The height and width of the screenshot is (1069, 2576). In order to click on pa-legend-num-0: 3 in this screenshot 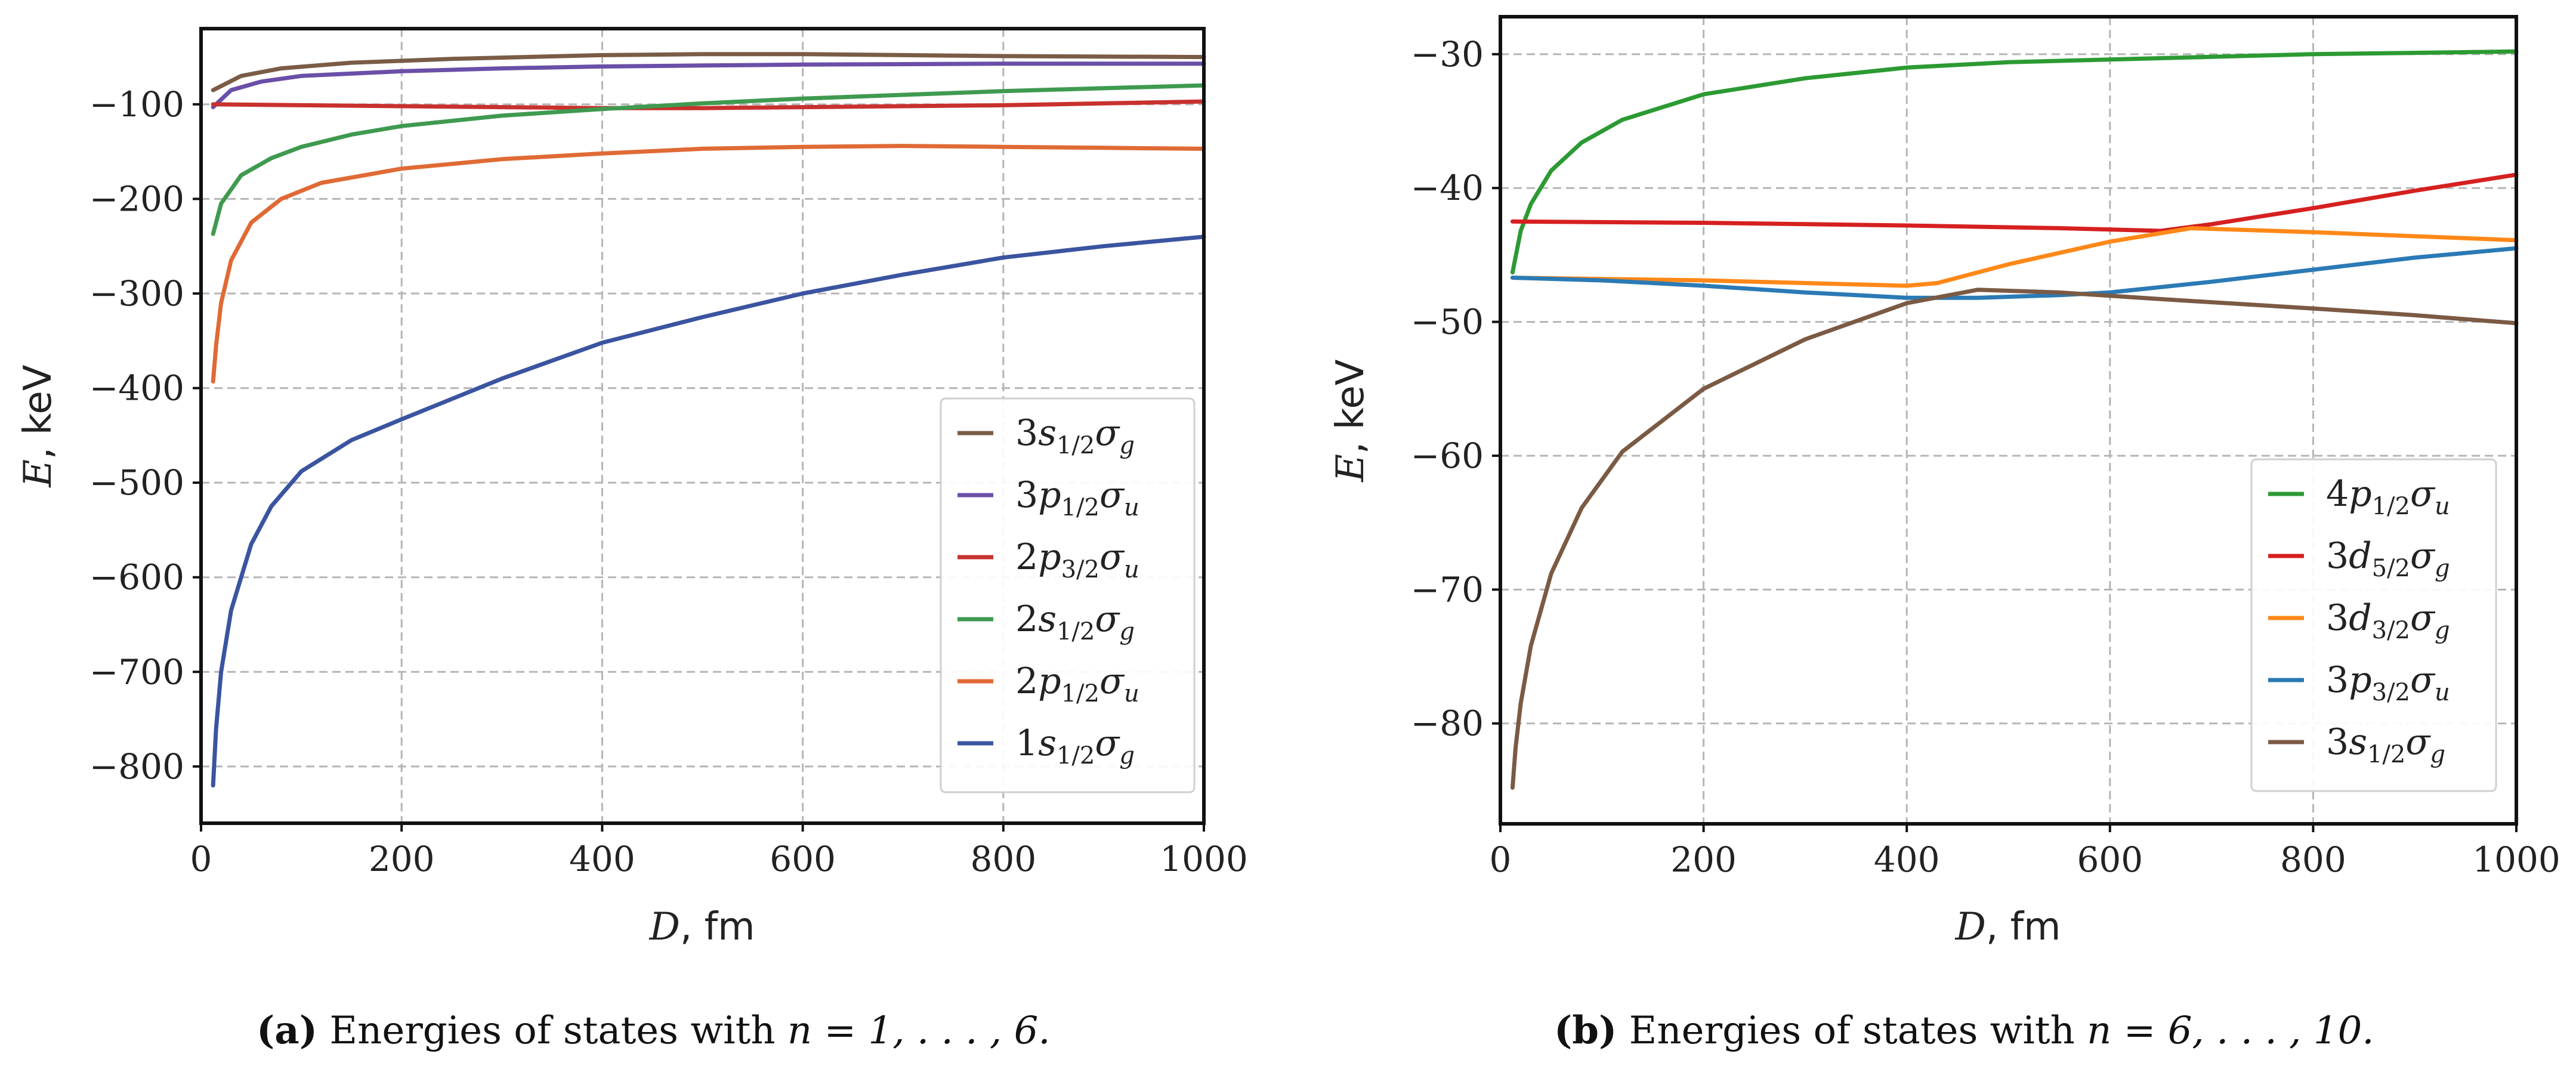, I will do `click(1026, 433)`.